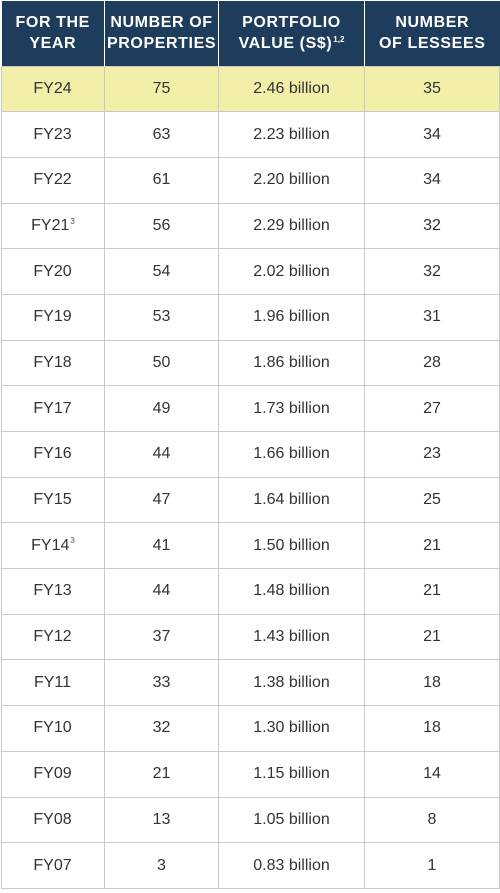  What do you see at coordinates (52, 682) in the screenshot?
I see `year-label: FY11` at bounding box center [52, 682].